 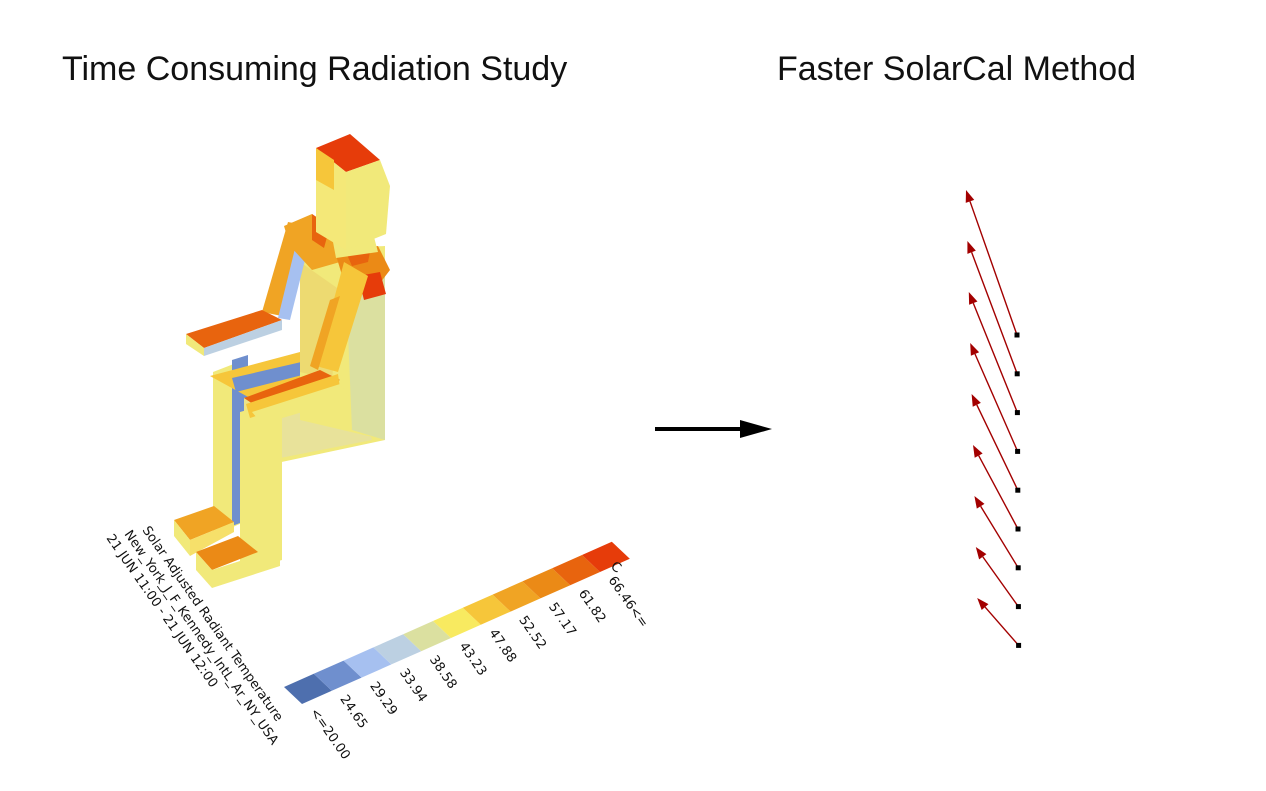 What do you see at coordinates (413, 685) in the screenshot?
I see `legend-tick-label: 33.94` at bounding box center [413, 685].